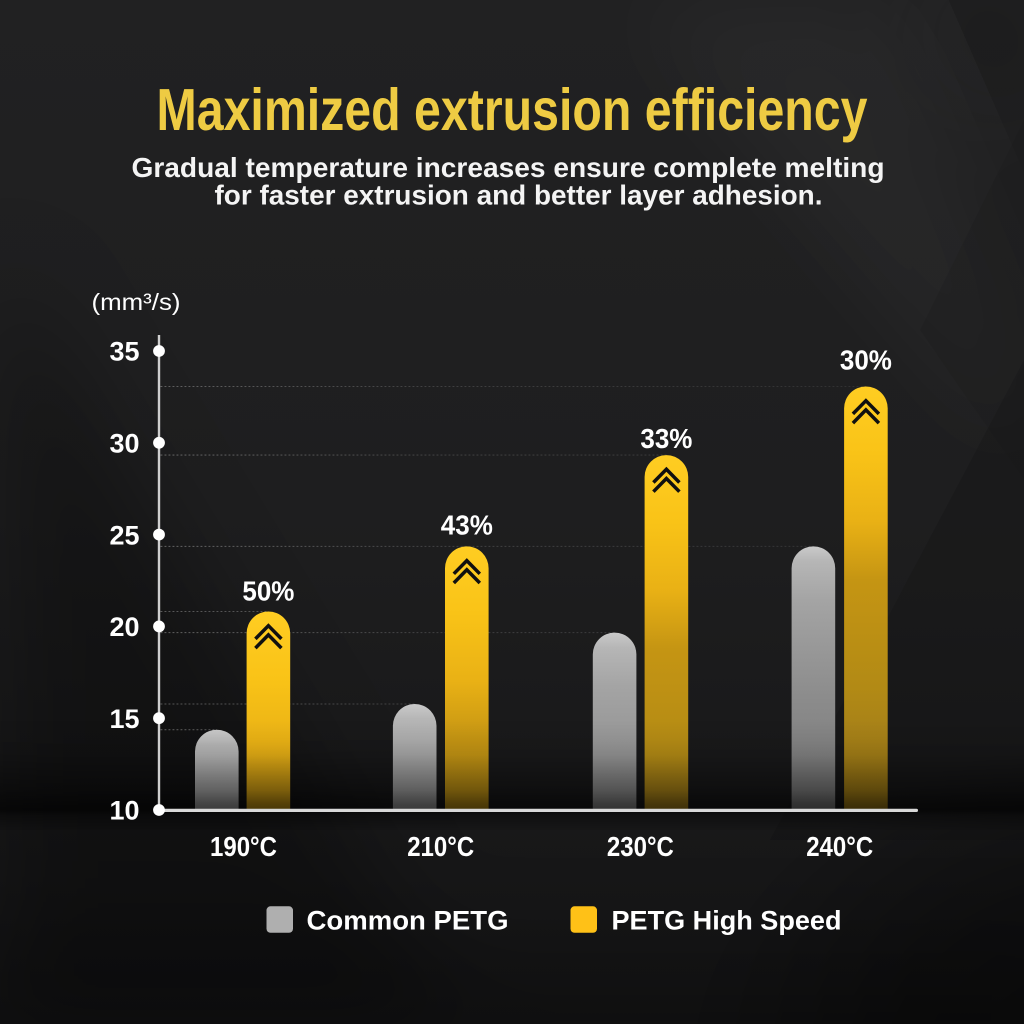 This screenshot has height=1024, width=1024. What do you see at coordinates (512, 110) in the screenshot?
I see `svg-text: Maximized extrusion efficiency` at bounding box center [512, 110].